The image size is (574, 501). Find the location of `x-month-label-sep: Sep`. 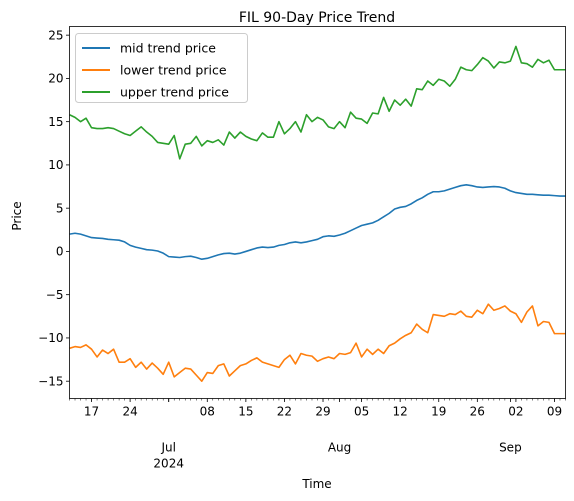

x-month-label-sep: Sep is located at coordinates (510, 448).